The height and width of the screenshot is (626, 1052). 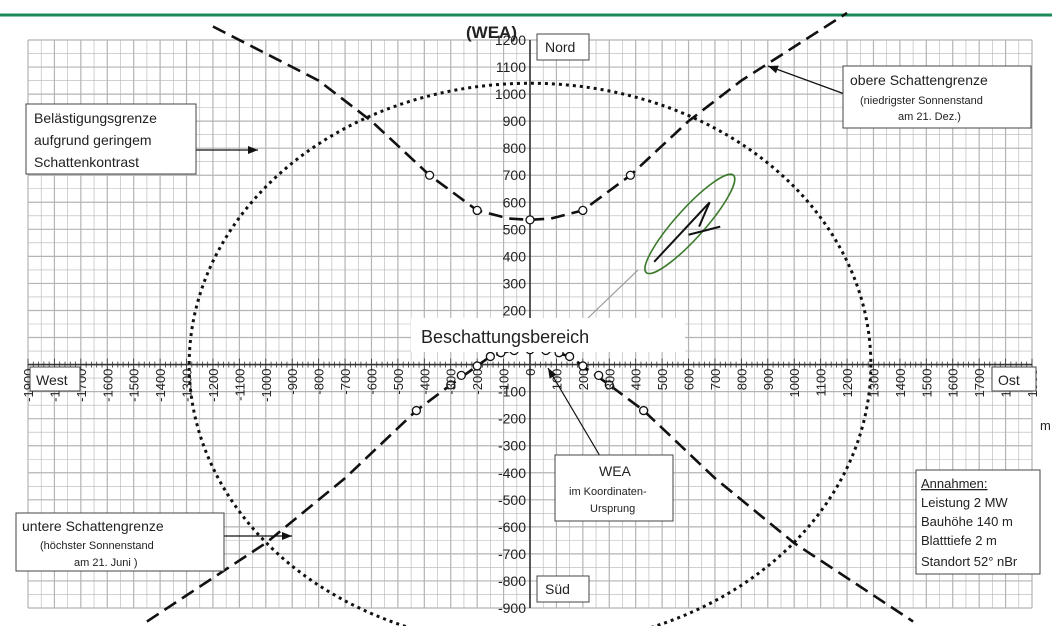 I want to click on y-tick-label: 400, so click(x=515, y=256).